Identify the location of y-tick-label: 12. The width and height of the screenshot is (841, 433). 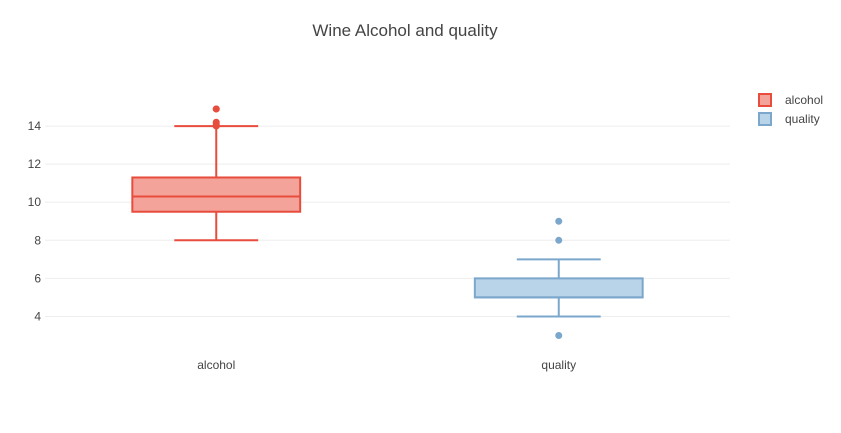
(35, 164).